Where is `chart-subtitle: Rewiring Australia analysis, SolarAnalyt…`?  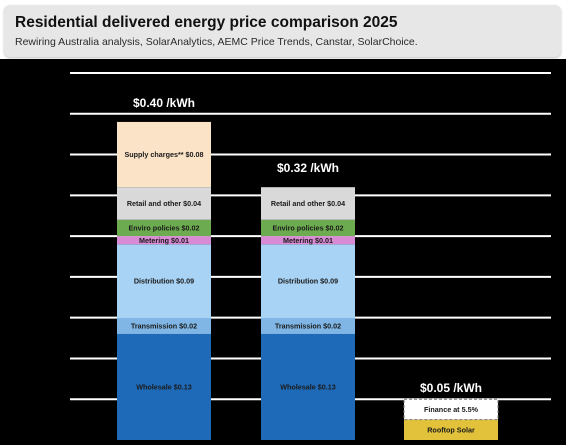 chart-subtitle: Rewiring Australia analysis, SolarAnalyt… is located at coordinates (216, 42).